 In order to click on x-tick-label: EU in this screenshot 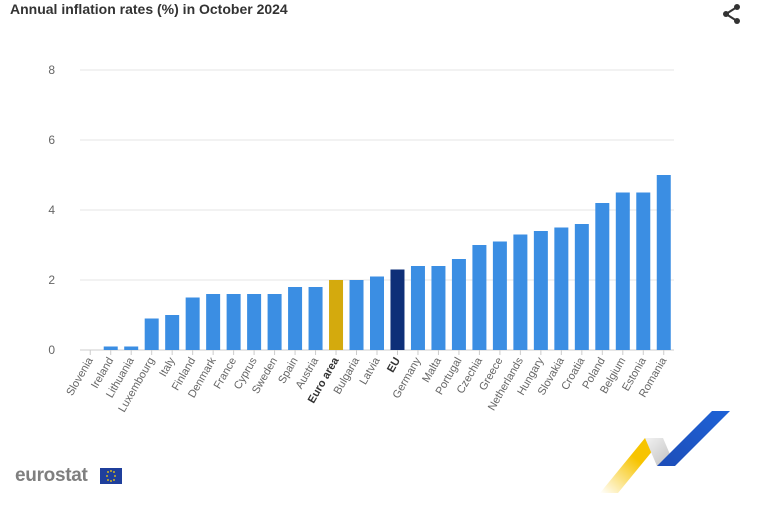, I will do `click(394, 364)`.